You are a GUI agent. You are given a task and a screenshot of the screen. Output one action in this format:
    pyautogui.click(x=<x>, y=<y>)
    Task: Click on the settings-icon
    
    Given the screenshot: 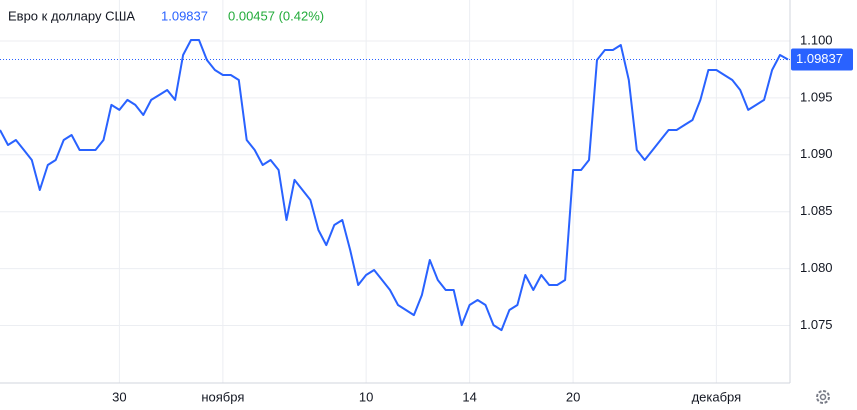 What is the action you would take?
    pyautogui.click(x=823, y=397)
    